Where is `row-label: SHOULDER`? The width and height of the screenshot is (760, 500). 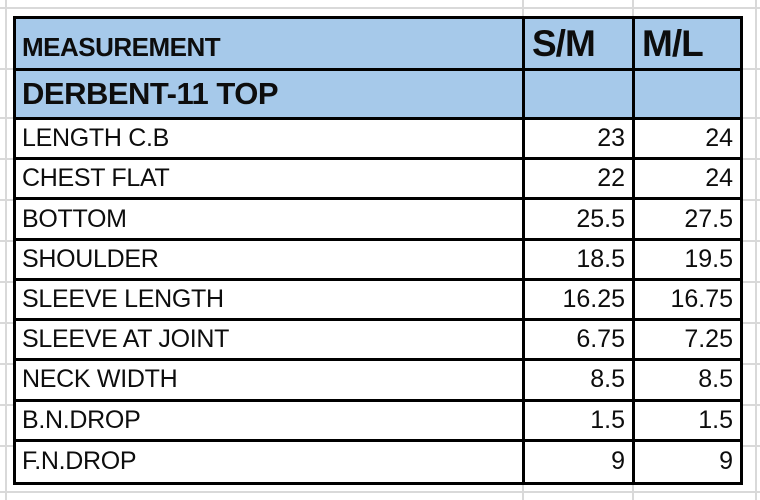 row-label: SHOULDER is located at coordinates (270, 260).